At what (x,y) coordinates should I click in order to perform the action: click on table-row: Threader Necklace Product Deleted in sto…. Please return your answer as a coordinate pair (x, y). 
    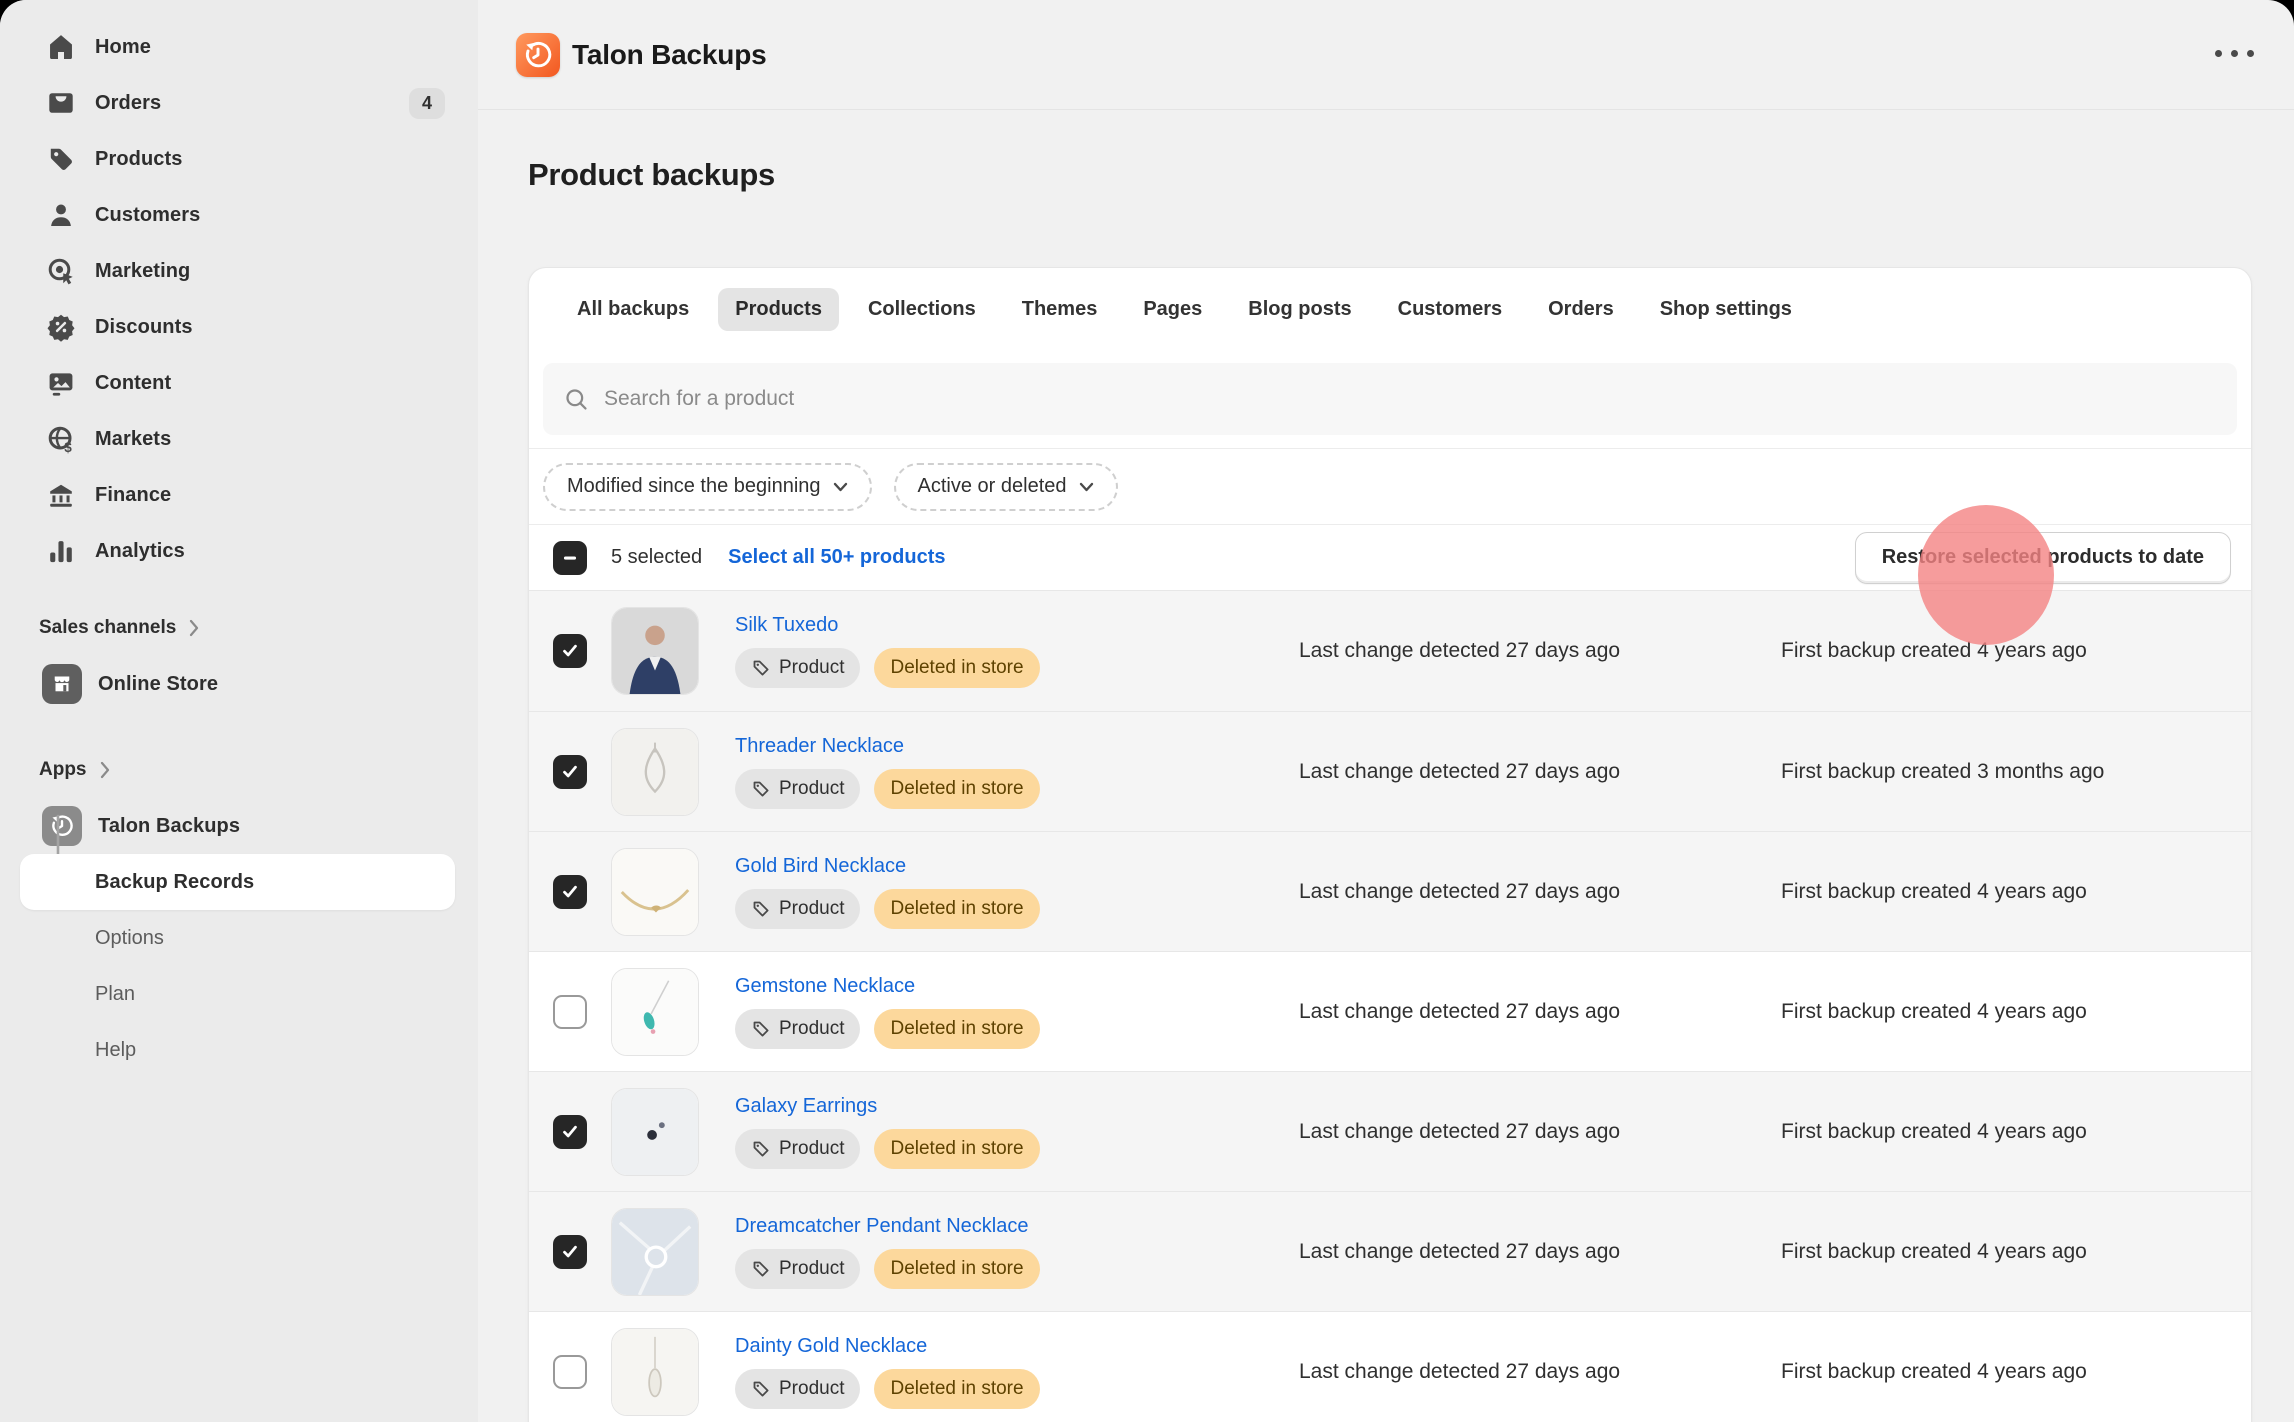
    Looking at the image, I should click on (1390, 771).